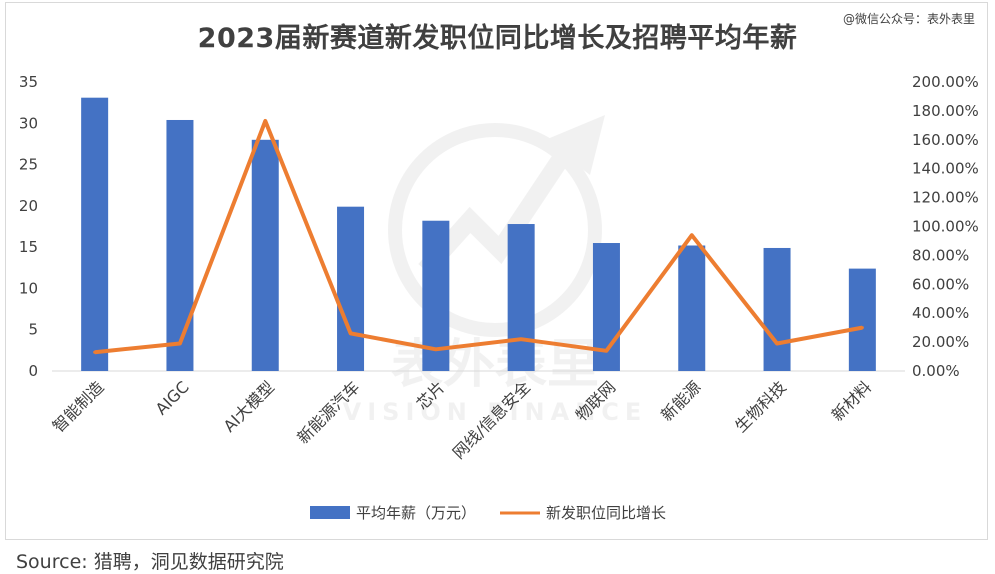 The height and width of the screenshot is (574, 995). I want to click on right-axis-tick-label: 200.00%, so click(945, 82).